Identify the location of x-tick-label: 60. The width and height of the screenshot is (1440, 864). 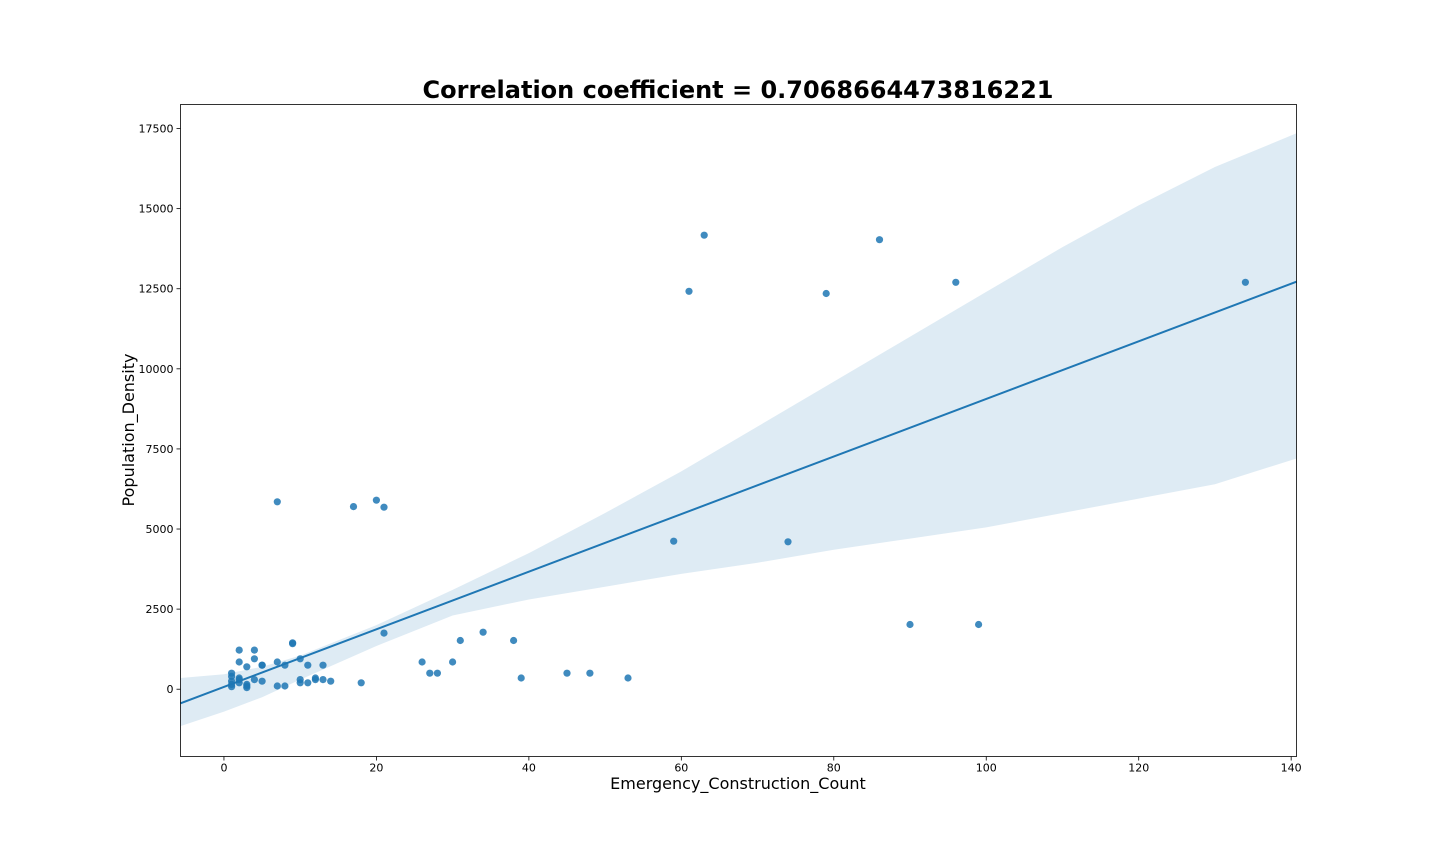
(681, 768).